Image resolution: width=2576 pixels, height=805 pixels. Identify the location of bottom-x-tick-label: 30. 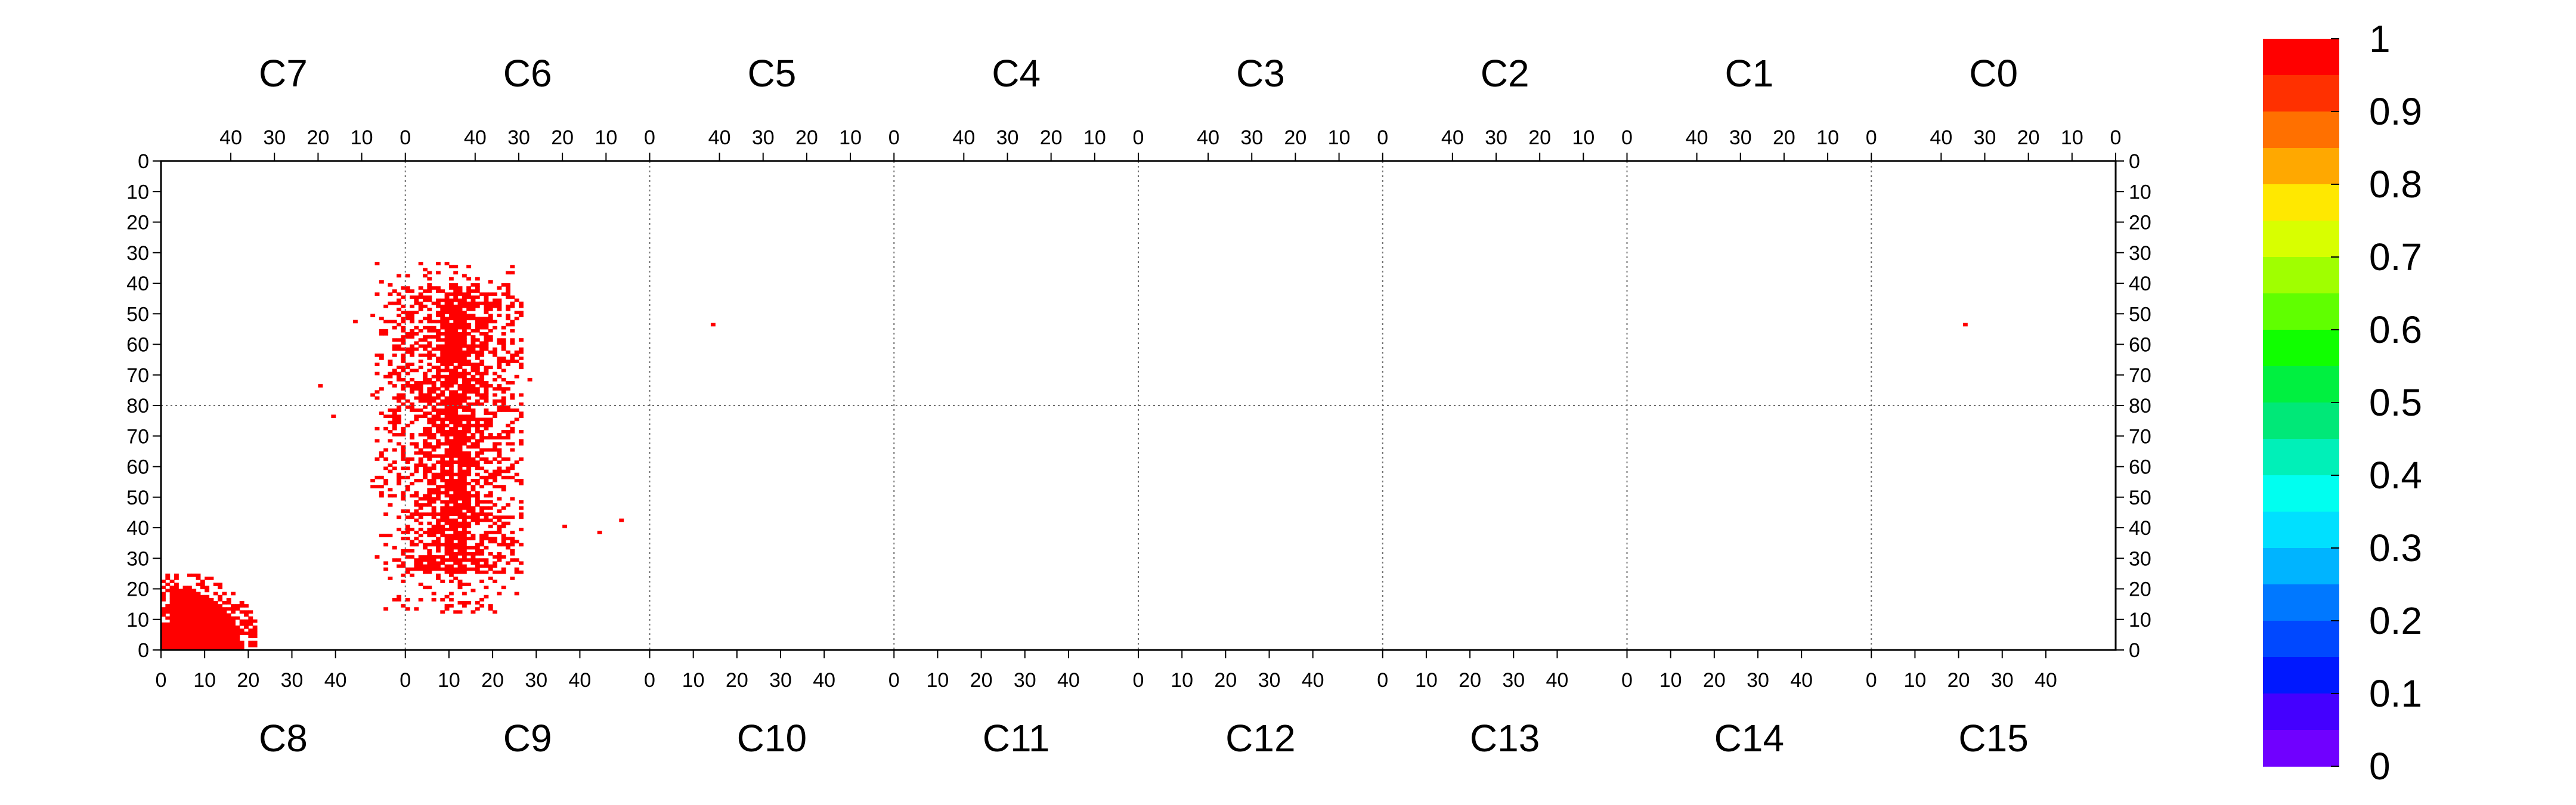
(781, 680).